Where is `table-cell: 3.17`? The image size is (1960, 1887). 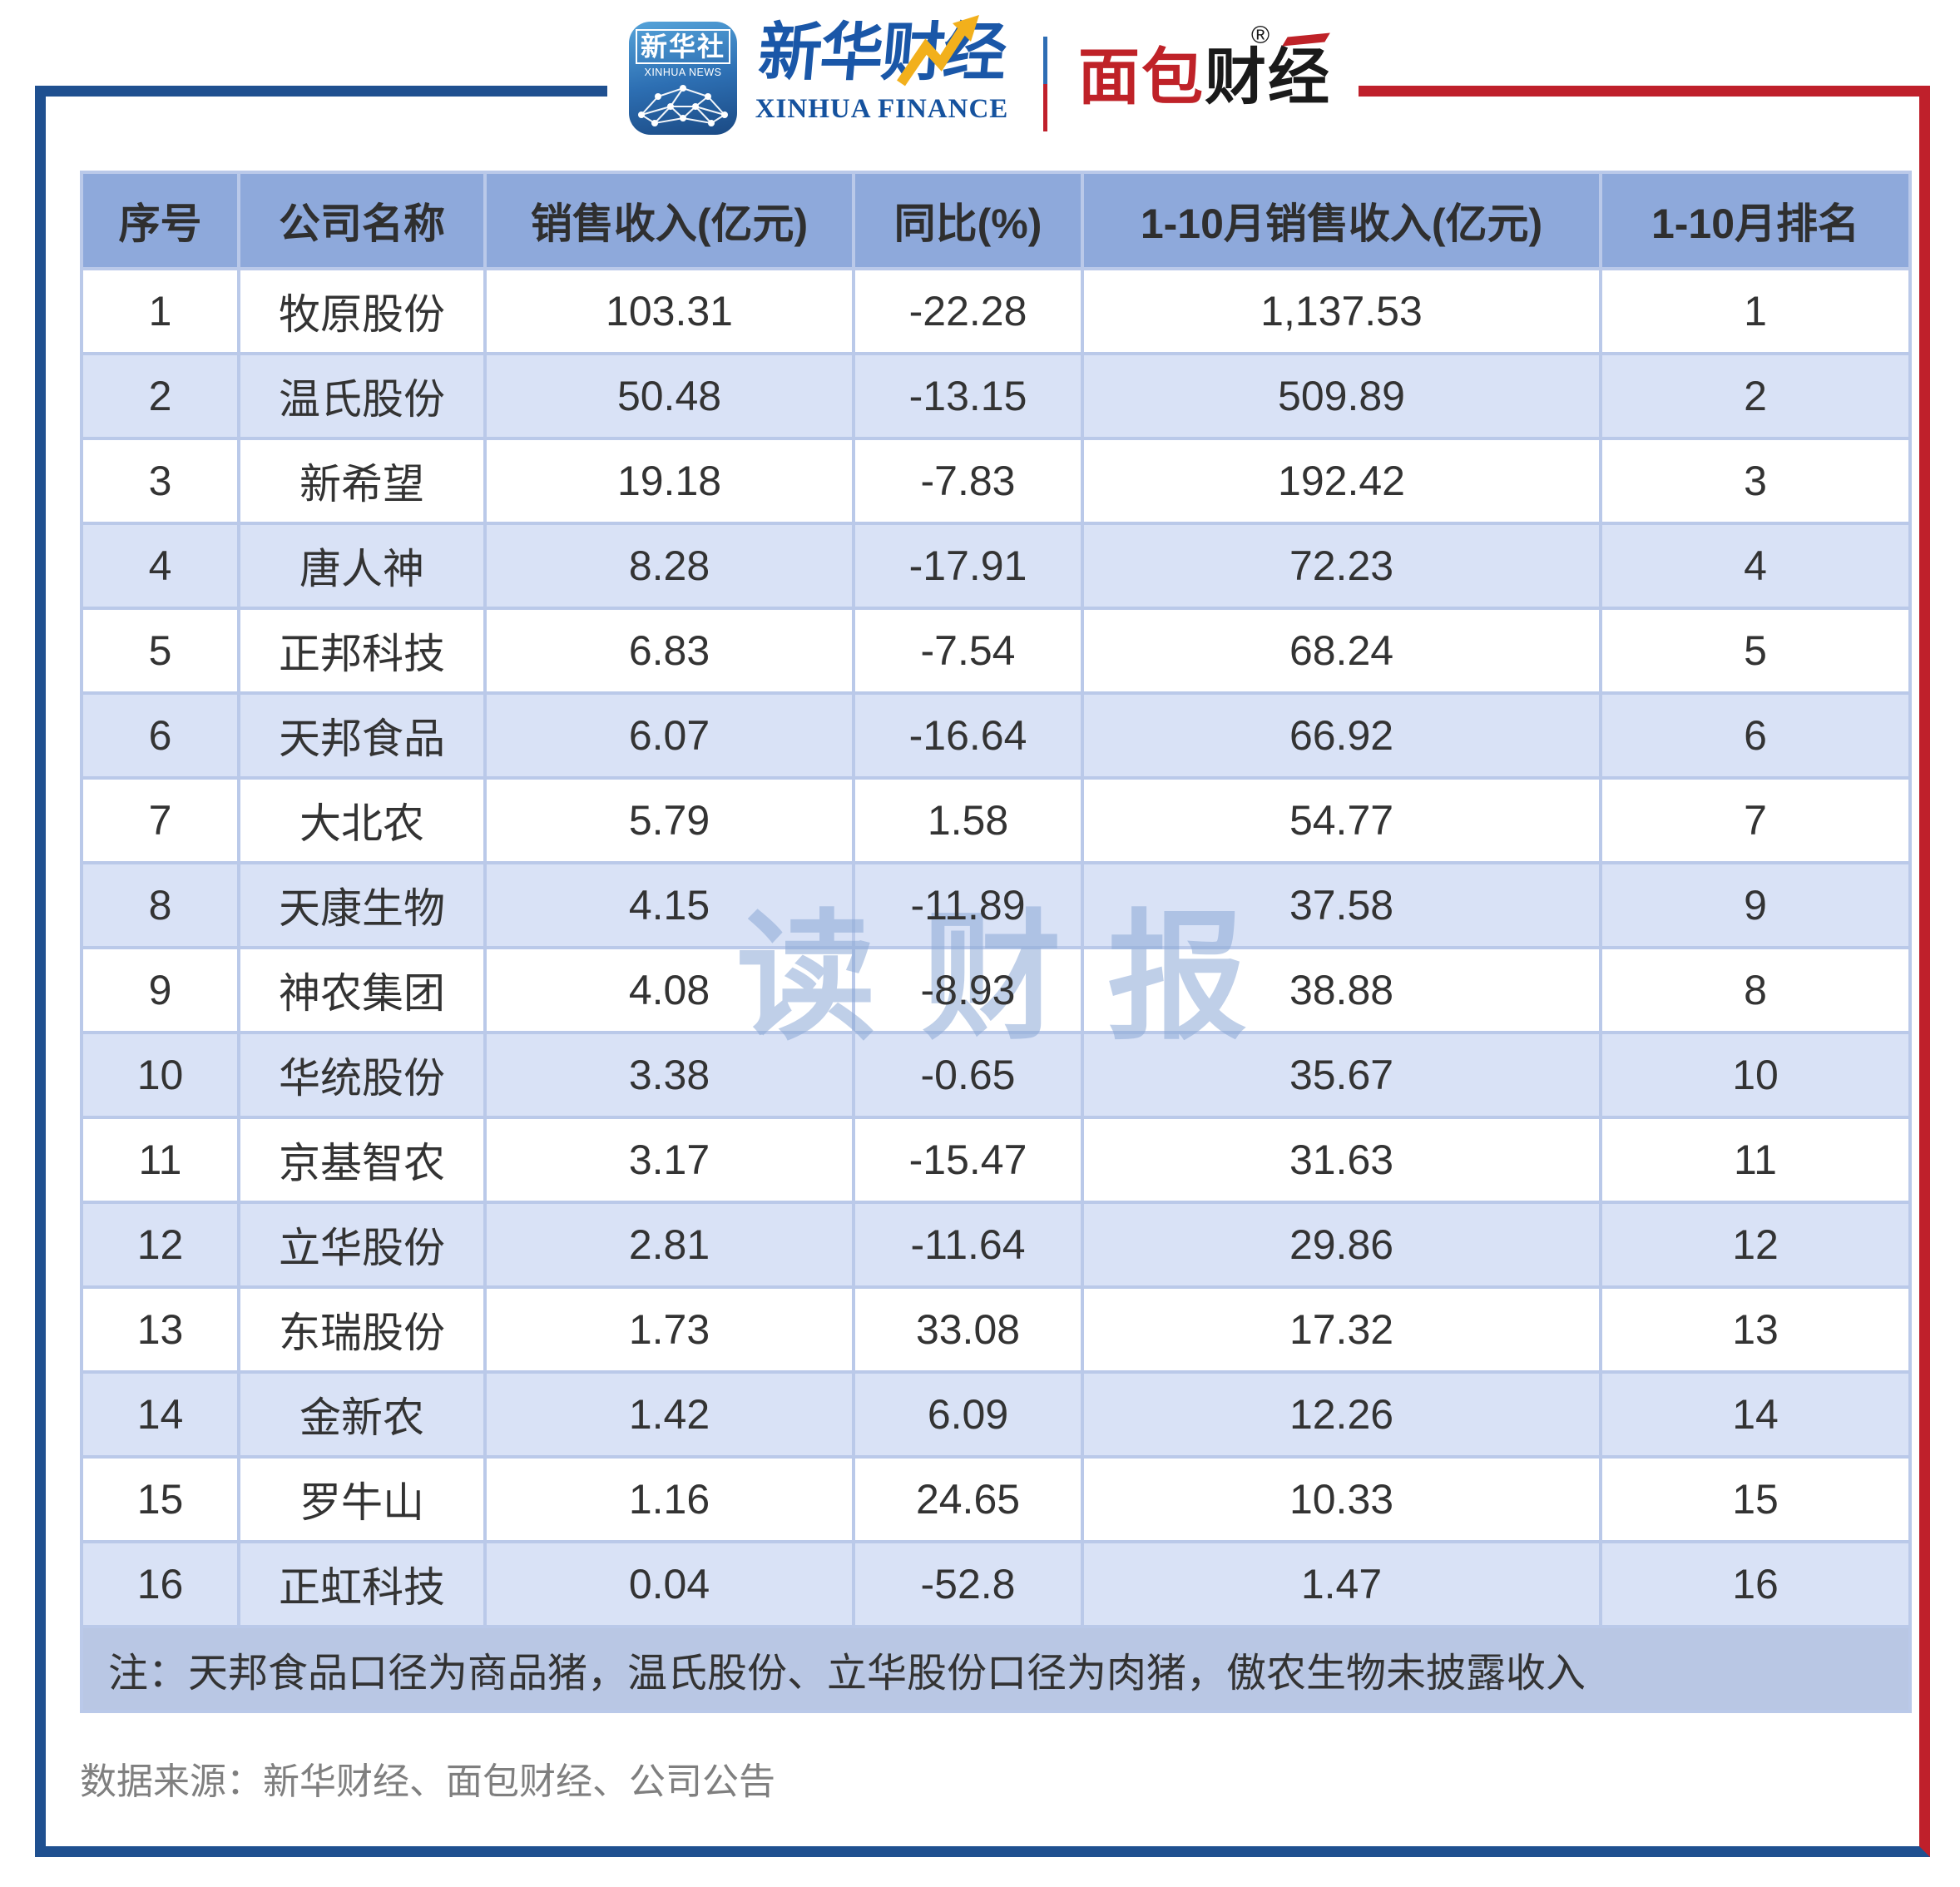
table-cell: 3.17 is located at coordinates (669, 1160).